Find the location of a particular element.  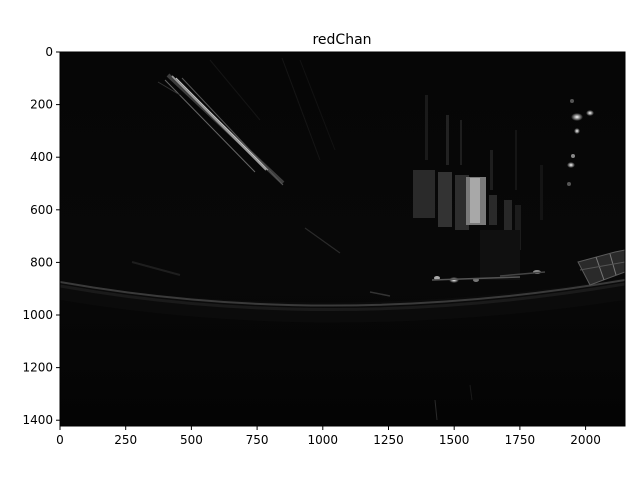

y-tick-label: 0 is located at coordinates (49, 52).